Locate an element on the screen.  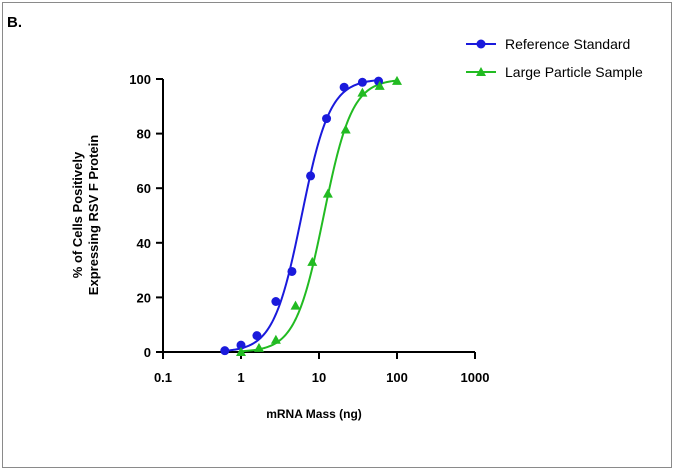
y-axis-ticks: 0 20 40 60 80 100 is located at coordinates (146, 216).